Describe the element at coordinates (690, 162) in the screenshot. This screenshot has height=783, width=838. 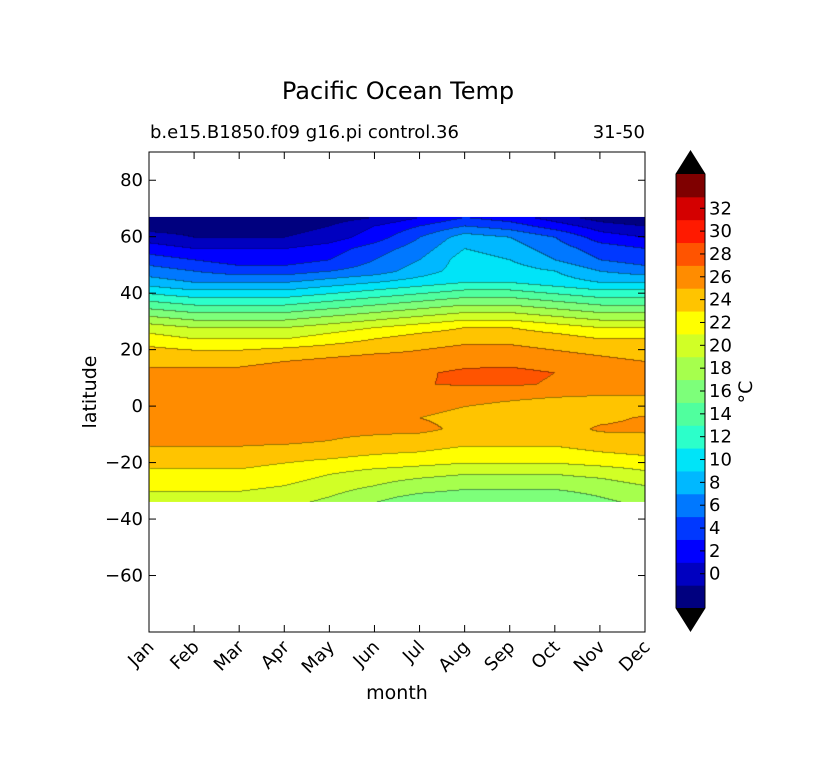
I see `colorbar-over-arrow` at that location.